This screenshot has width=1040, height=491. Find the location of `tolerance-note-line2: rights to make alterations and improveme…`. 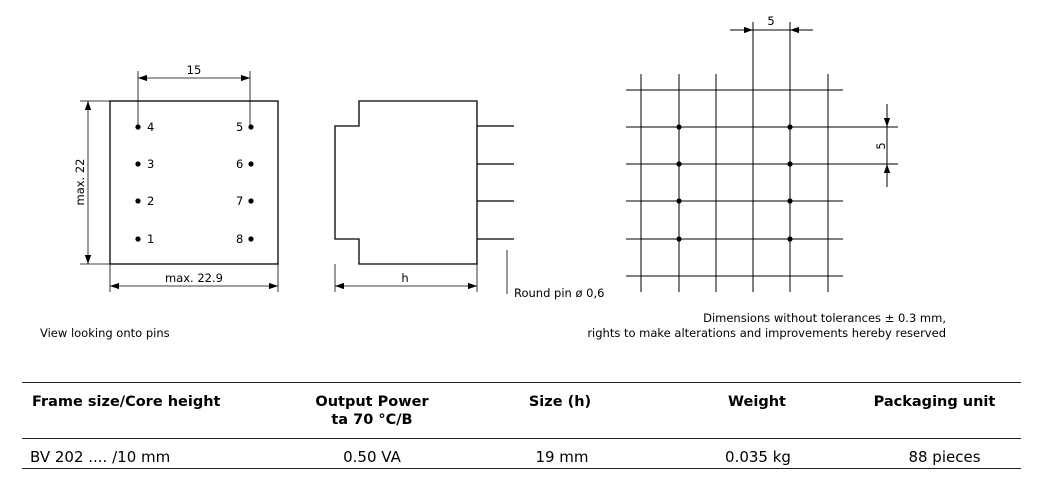

tolerance-note-line2: rights to make alterations and improveme… is located at coordinates (766, 333).